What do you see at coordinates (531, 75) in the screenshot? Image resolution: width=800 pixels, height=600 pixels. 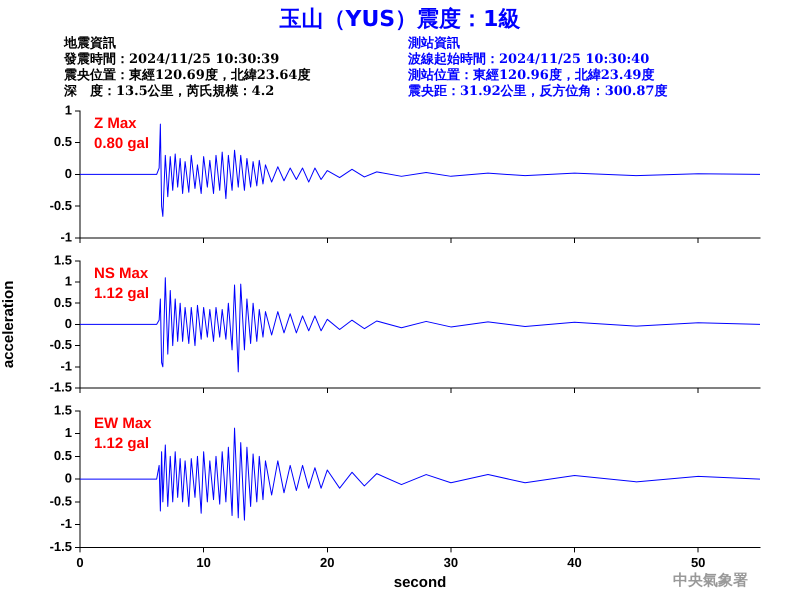 I see `text: 測站位置：東經120.96度，北緯23.49度` at bounding box center [531, 75].